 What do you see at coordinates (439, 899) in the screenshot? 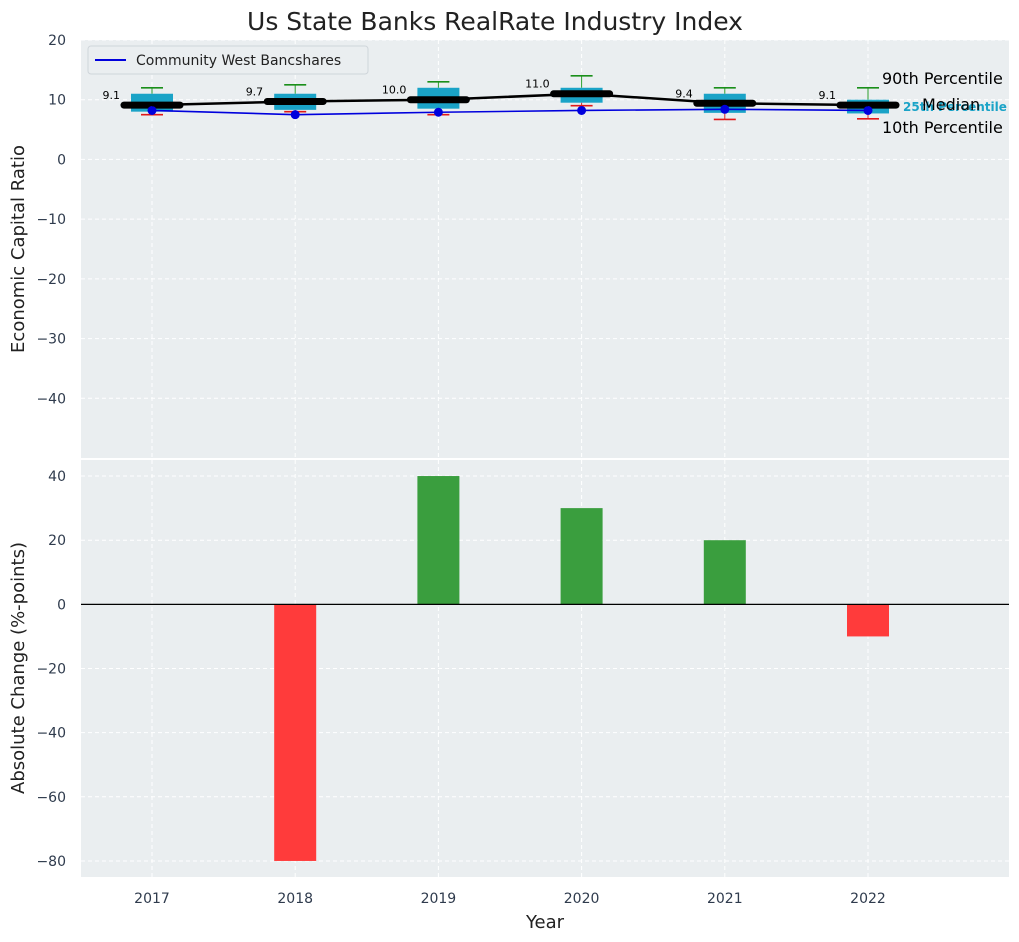
I see `x-tick-label: 2019` at bounding box center [439, 899].